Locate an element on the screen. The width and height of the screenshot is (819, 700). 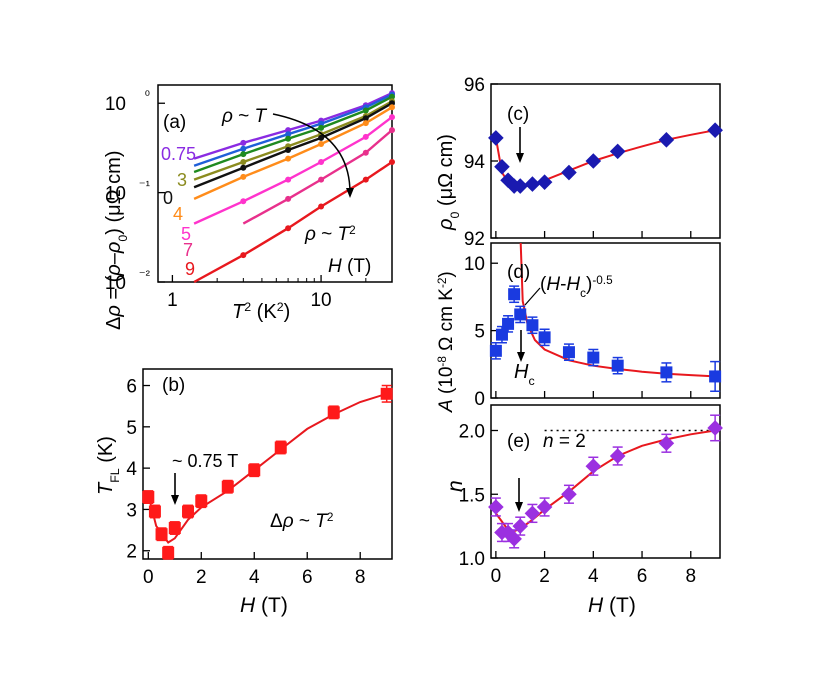
legend-label: 3 is located at coordinates (182, 180).